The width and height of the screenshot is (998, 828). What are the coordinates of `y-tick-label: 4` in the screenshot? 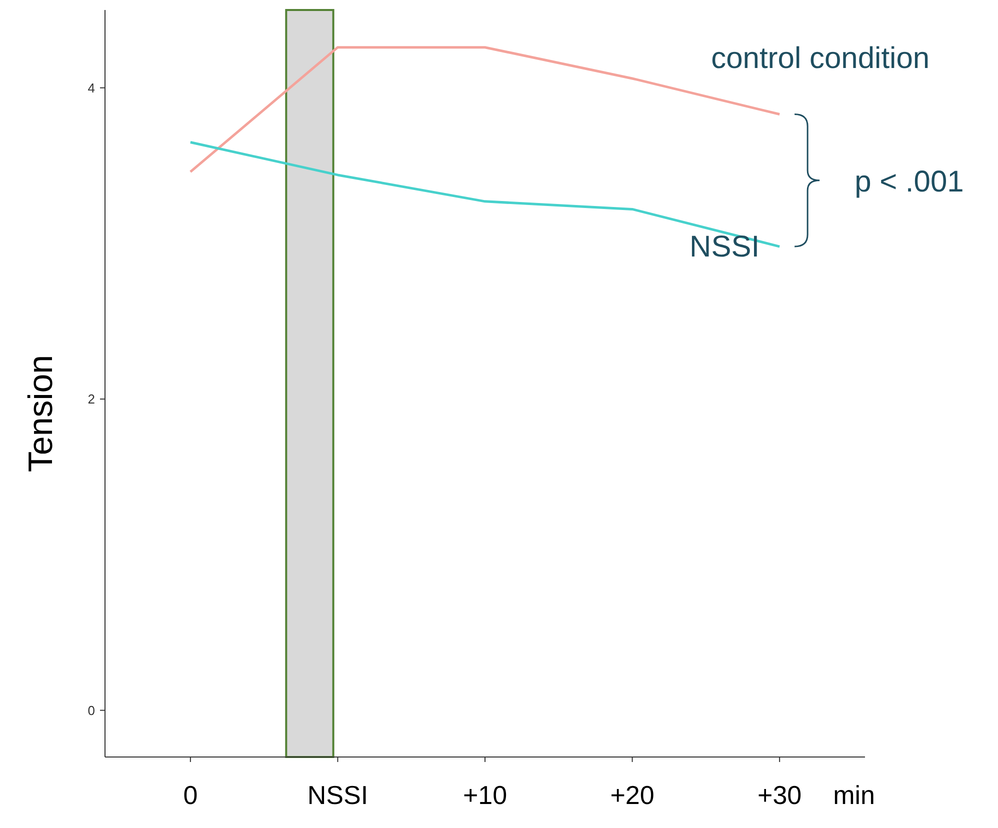 It's located at (91, 88).